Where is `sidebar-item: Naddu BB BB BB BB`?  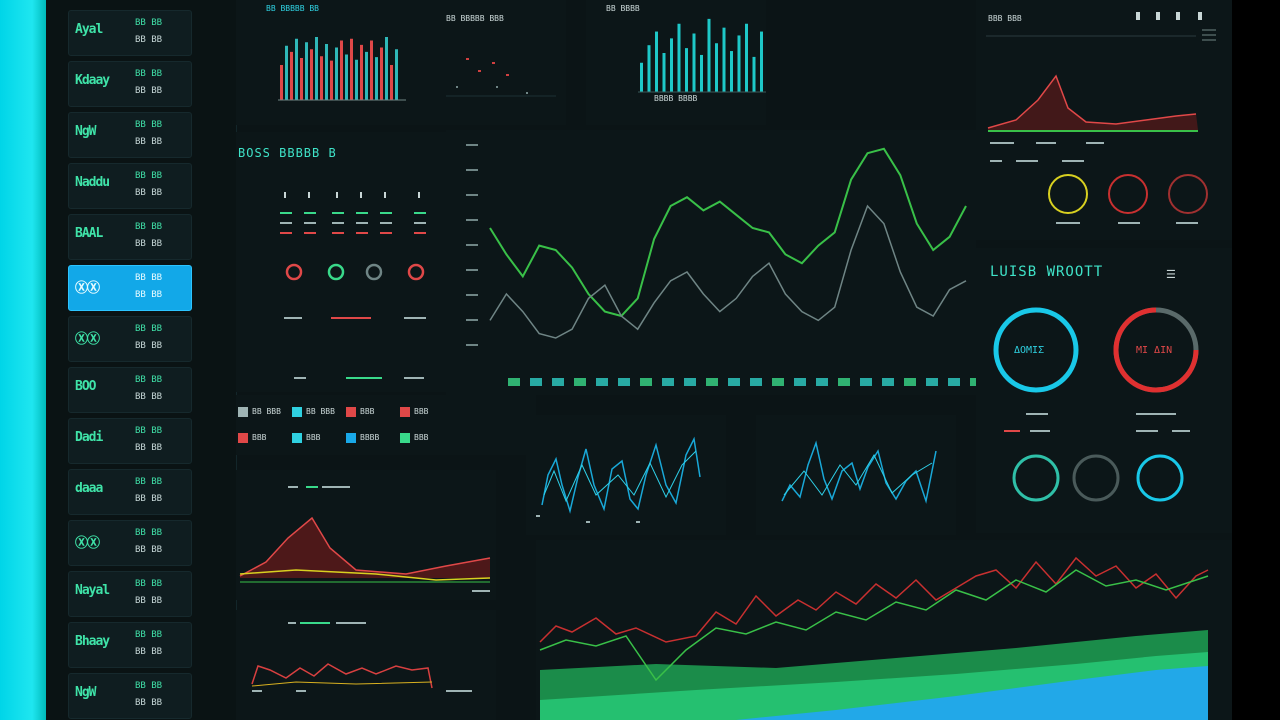 sidebar-item: Naddu BB BB BB BB is located at coordinates (130, 186).